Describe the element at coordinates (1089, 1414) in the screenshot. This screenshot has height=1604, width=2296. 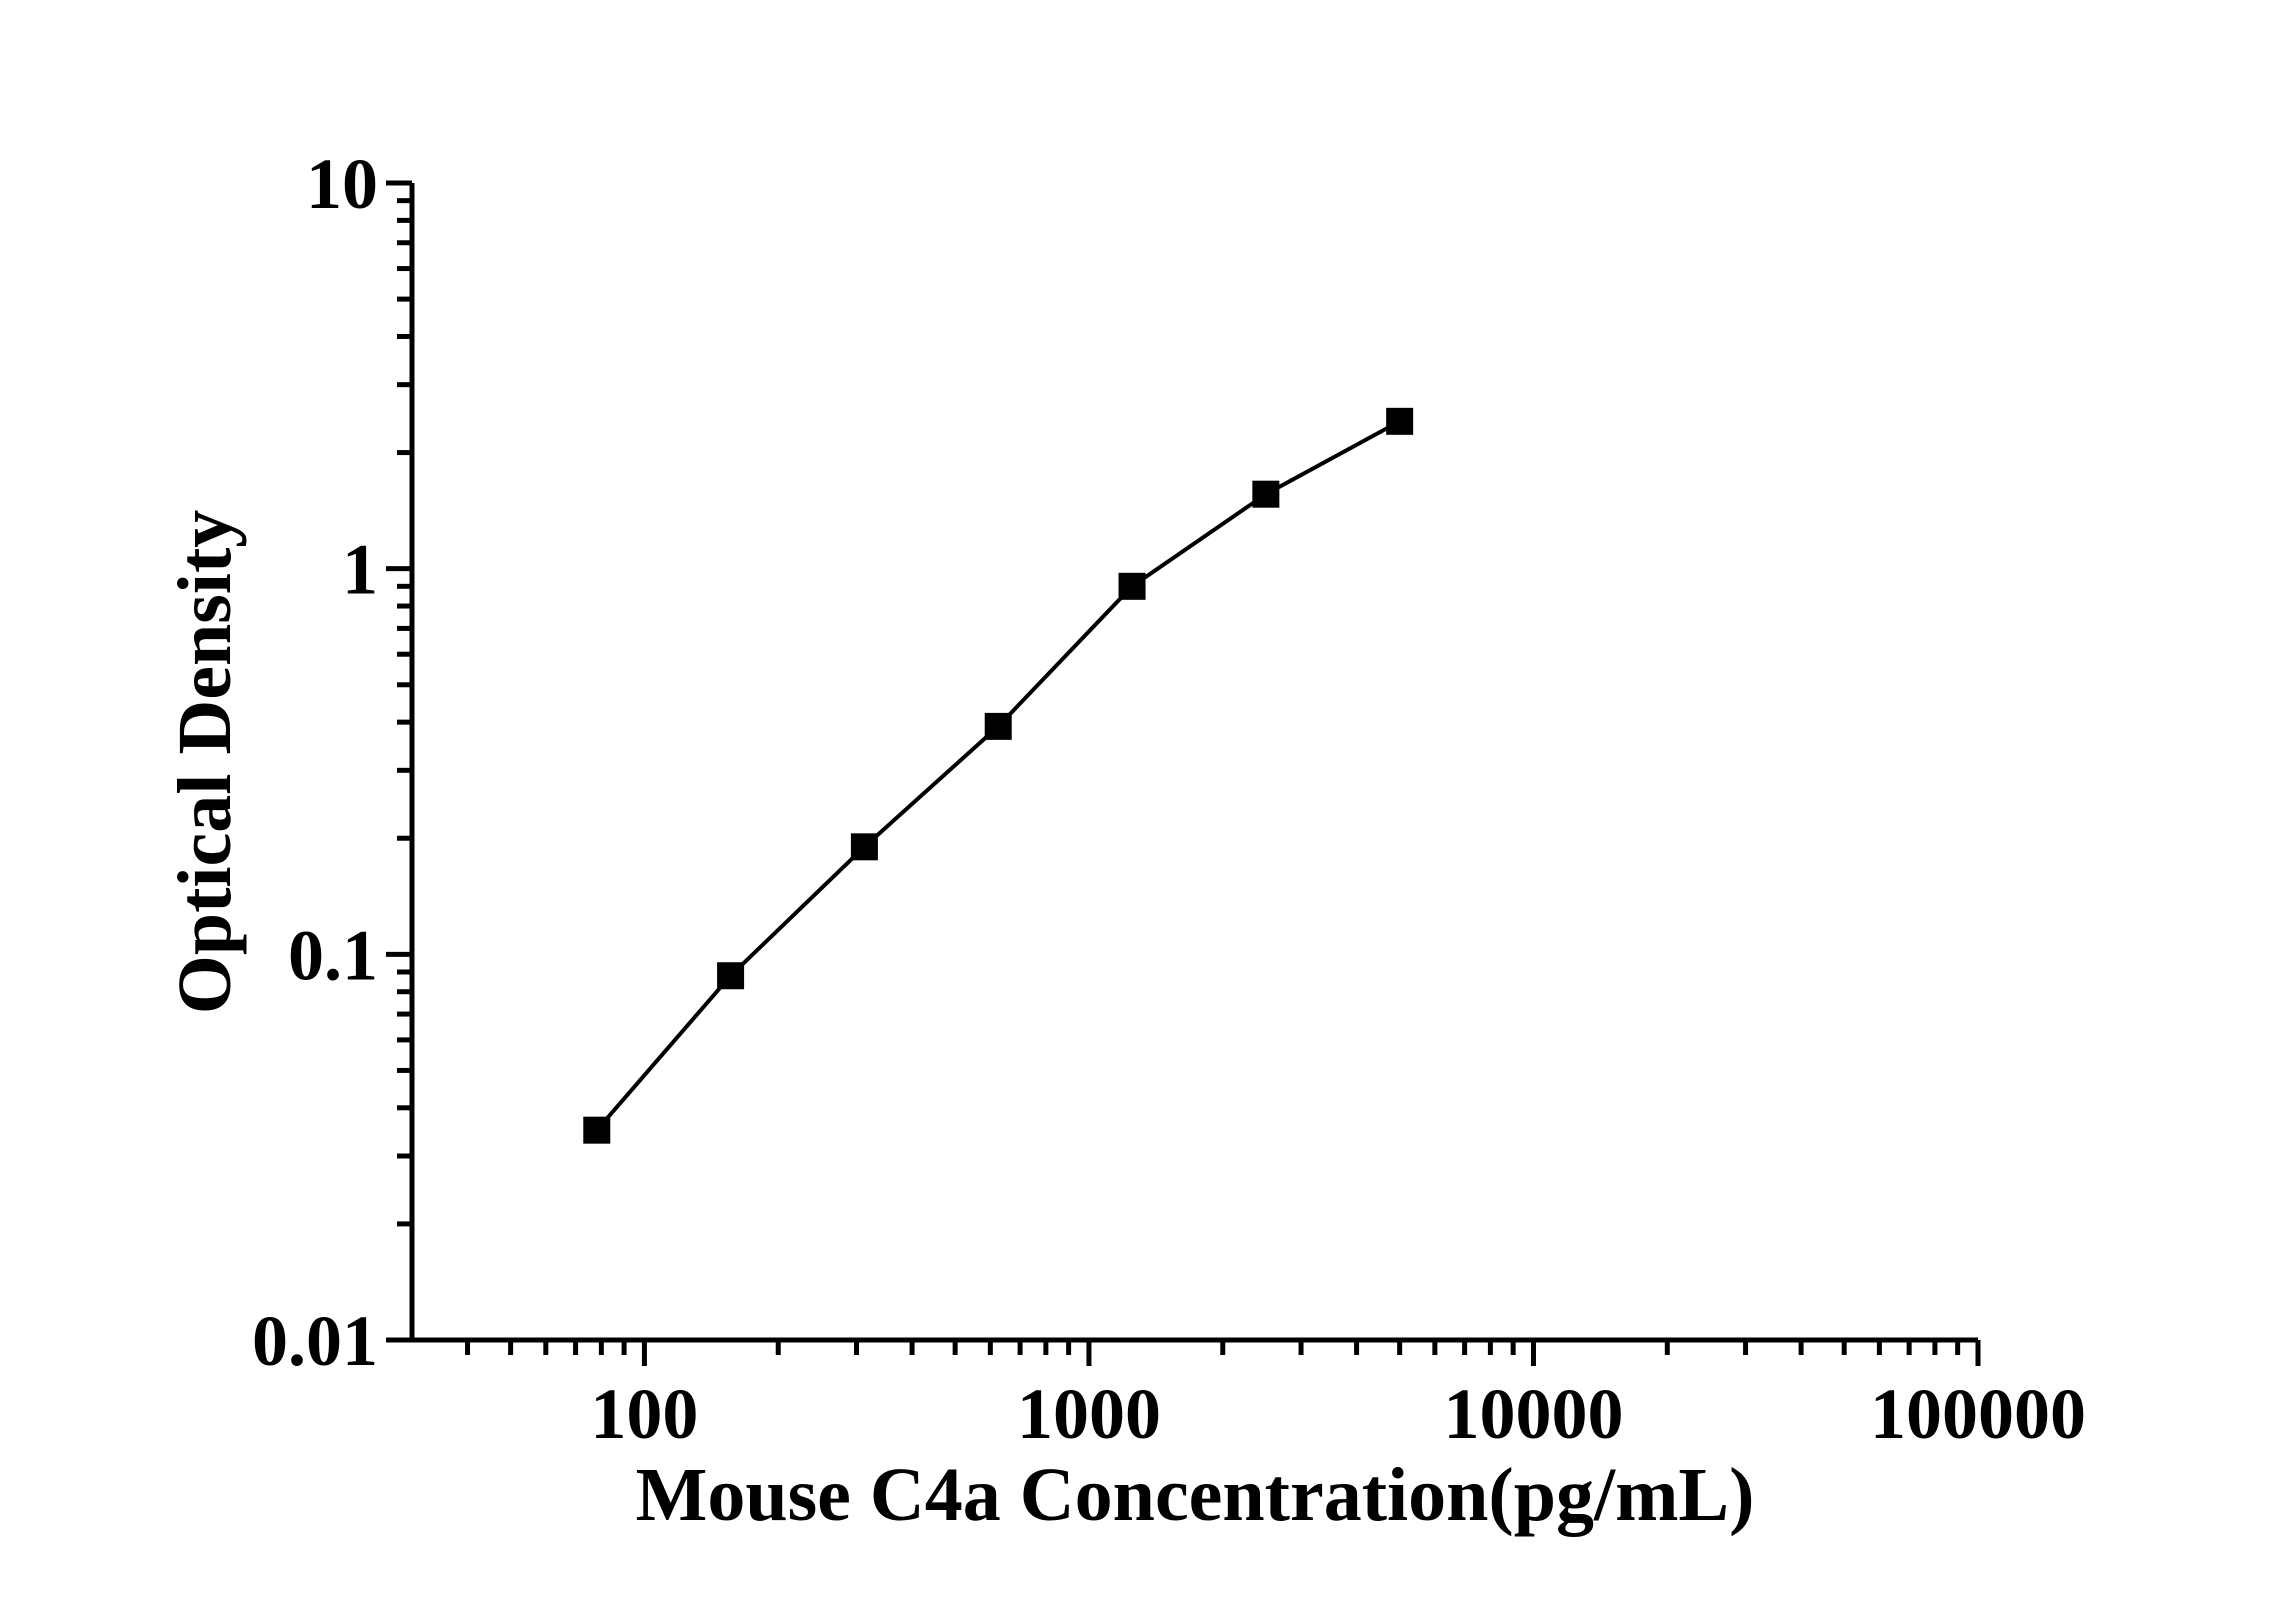
I see `x-tick-label: 1000` at that location.